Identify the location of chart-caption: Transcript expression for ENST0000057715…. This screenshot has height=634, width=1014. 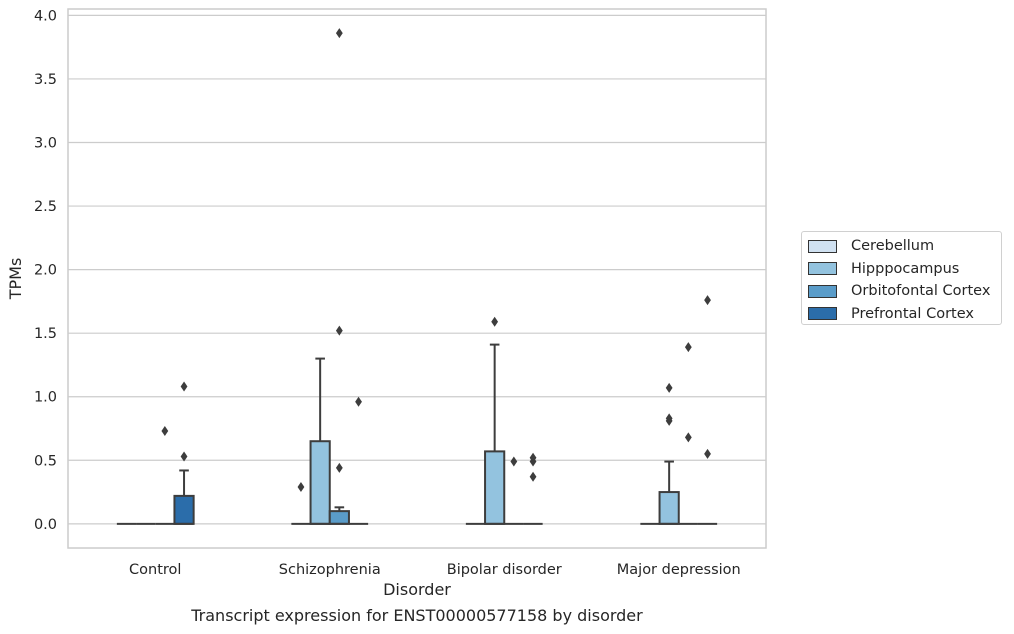
(417, 615).